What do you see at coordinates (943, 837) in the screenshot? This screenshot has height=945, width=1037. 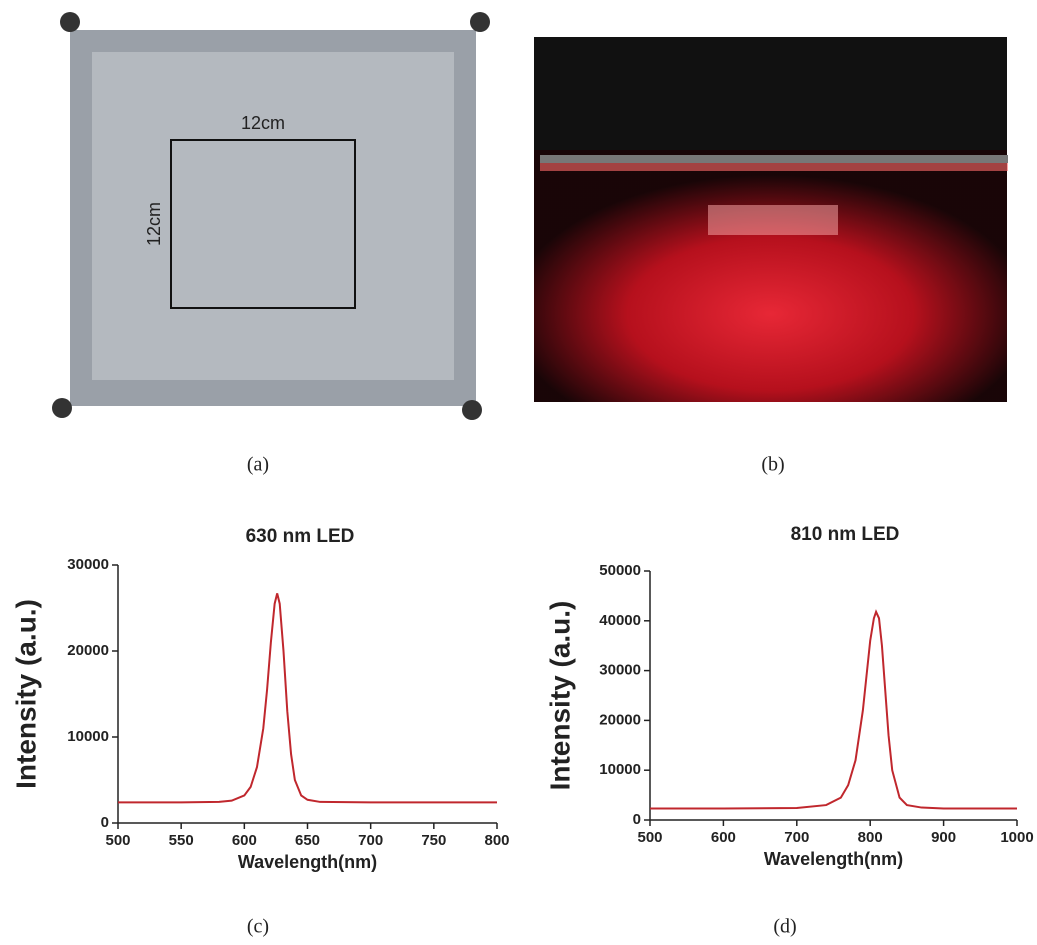 I see `x-tick-label: 900` at bounding box center [943, 837].